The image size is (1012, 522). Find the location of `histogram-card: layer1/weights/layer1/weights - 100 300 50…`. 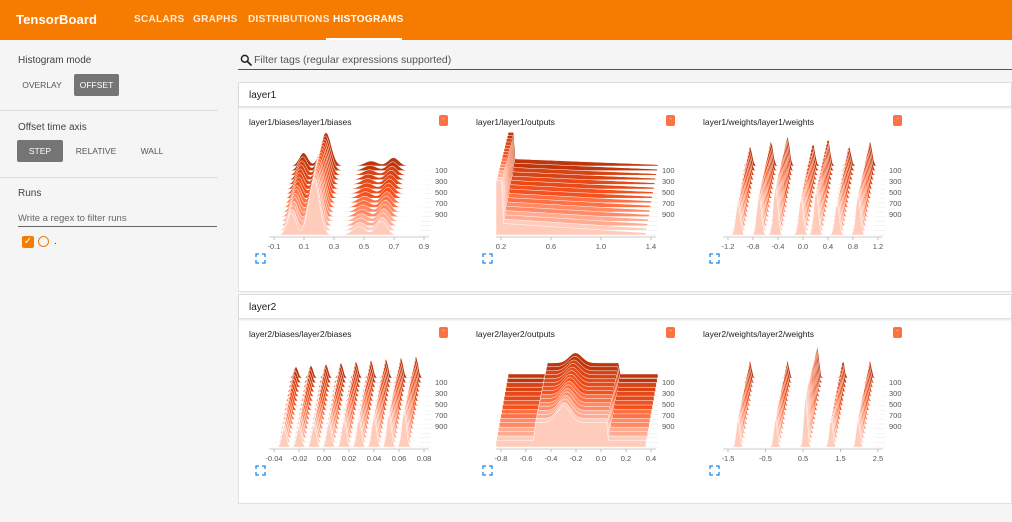

histogram-card: layer1/weights/layer1/weights - 100 300 50… is located at coordinates (815, 201).